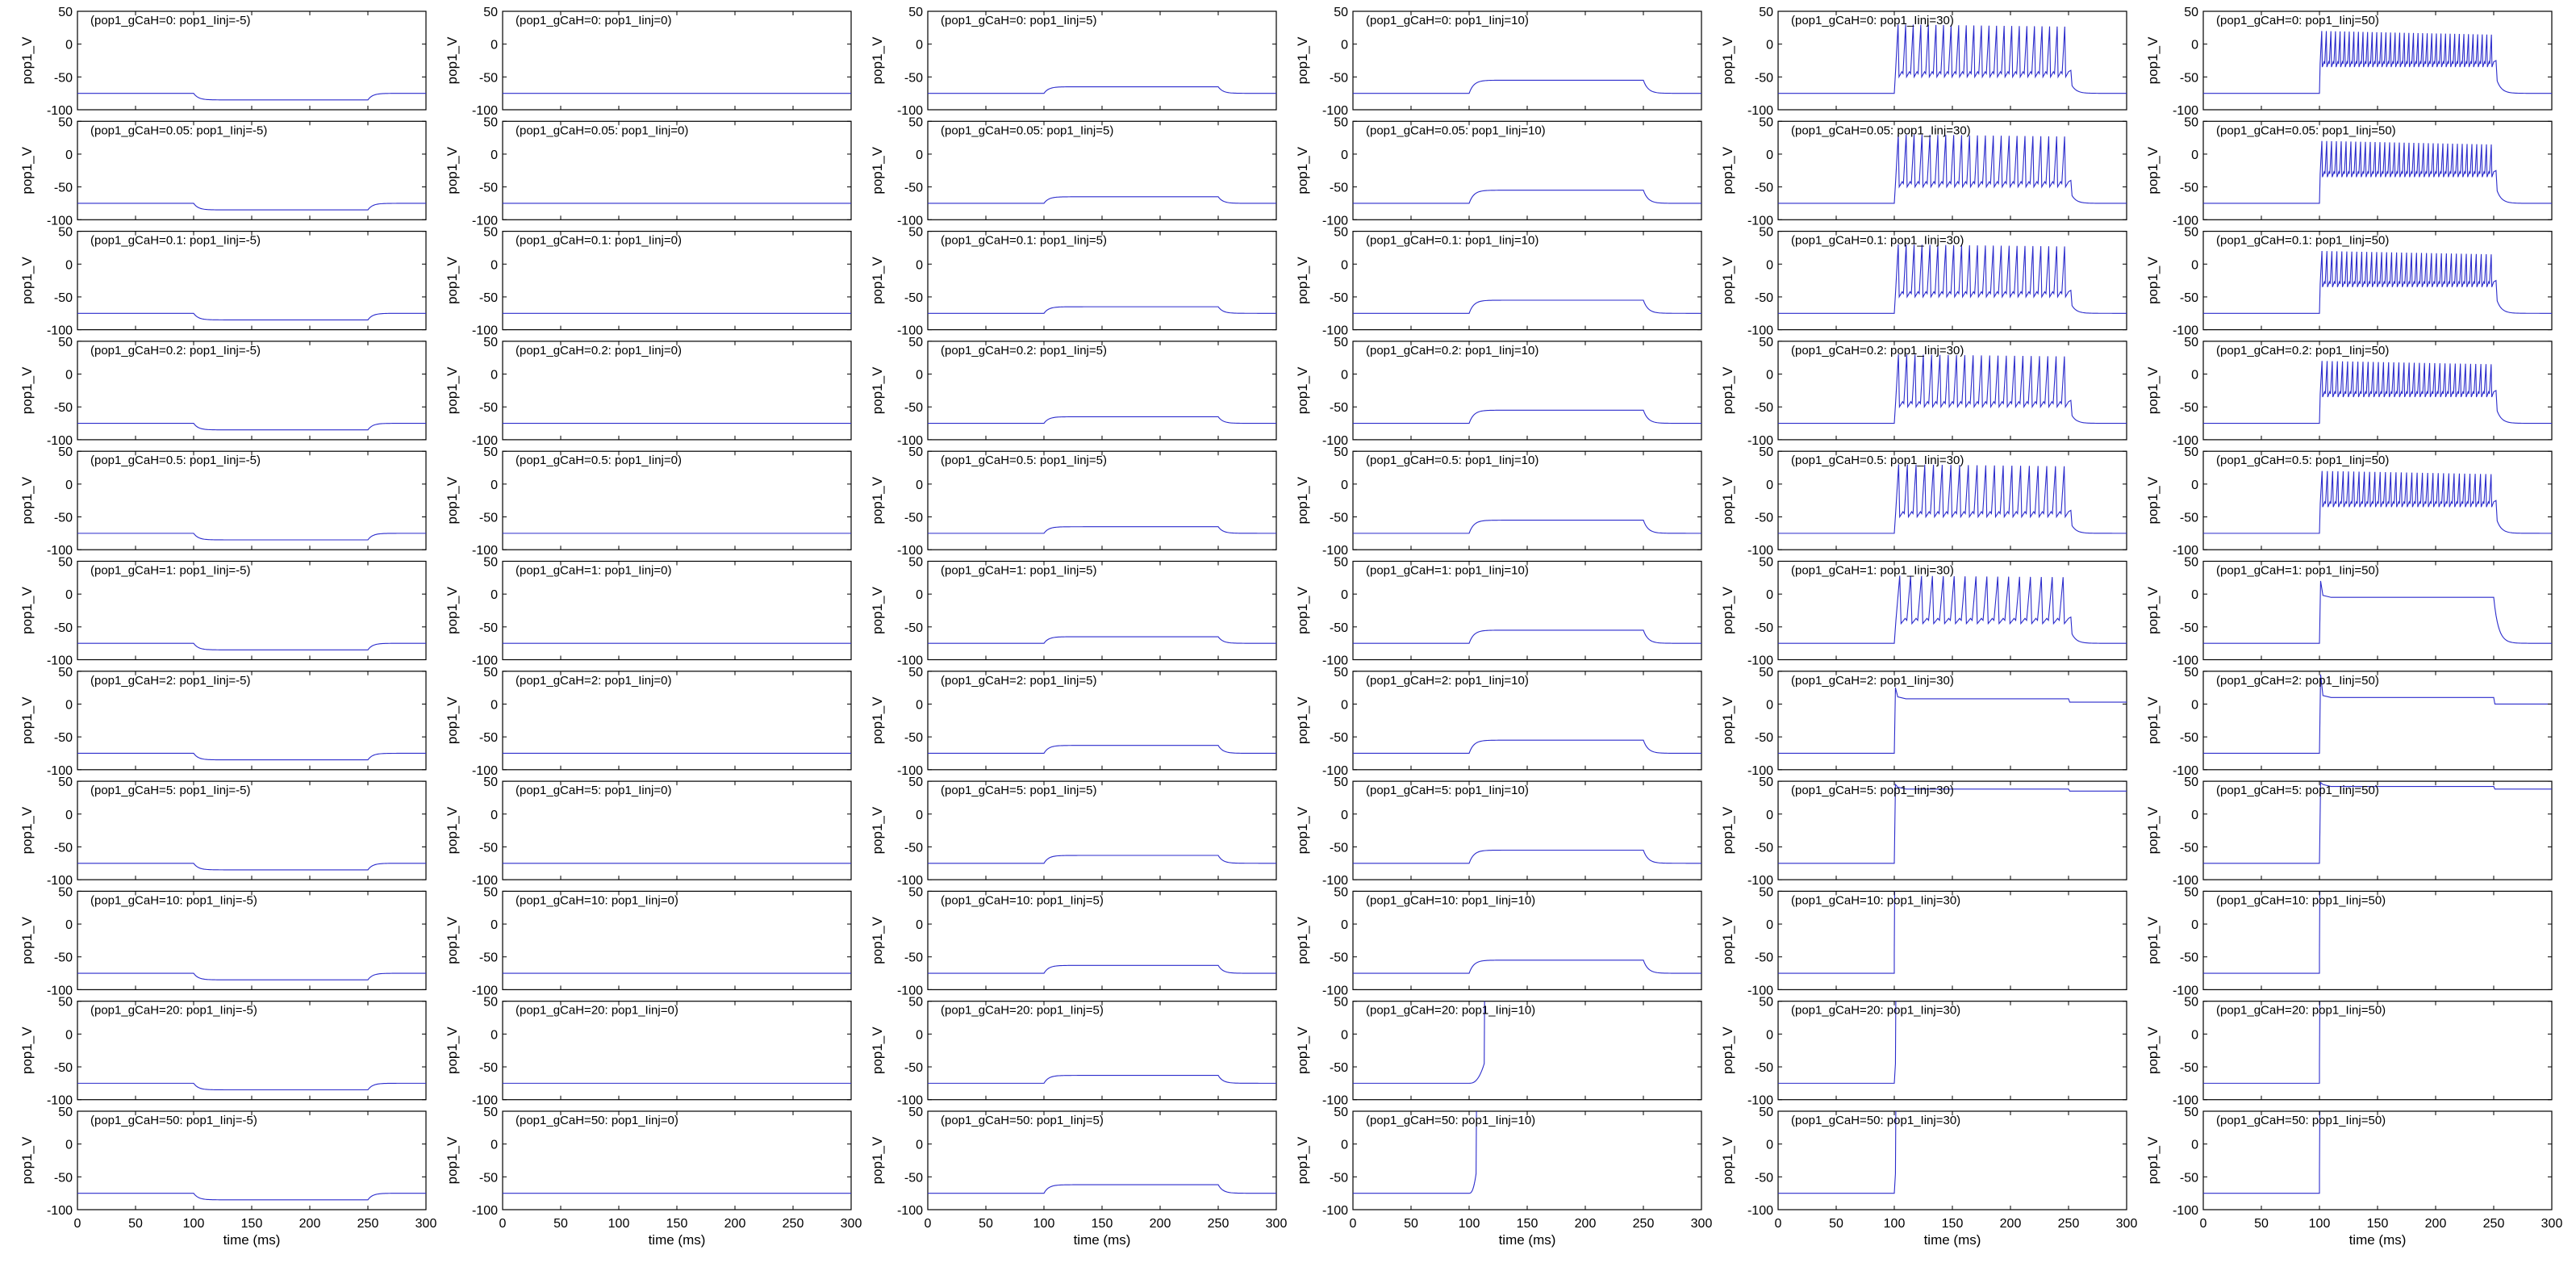  What do you see at coordinates (2301, 900) in the screenshot?
I see `subplot-title: (pop1_gCaH=10: pop1_Iinj=50)` at bounding box center [2301, 900].